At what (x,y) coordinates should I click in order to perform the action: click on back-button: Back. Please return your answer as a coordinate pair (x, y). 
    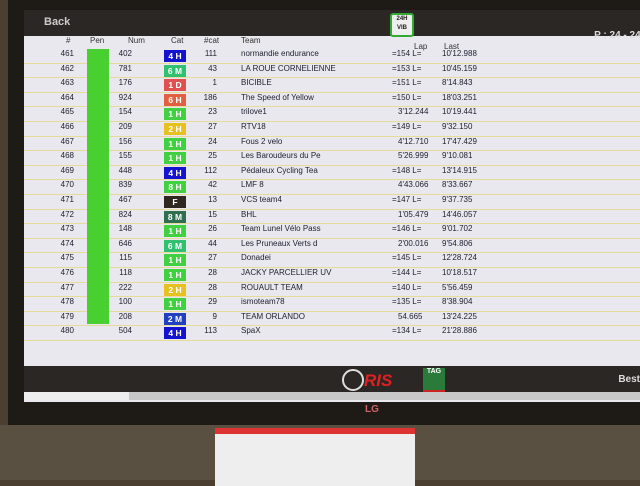
    Looking at the image, I should click on (57, 22).